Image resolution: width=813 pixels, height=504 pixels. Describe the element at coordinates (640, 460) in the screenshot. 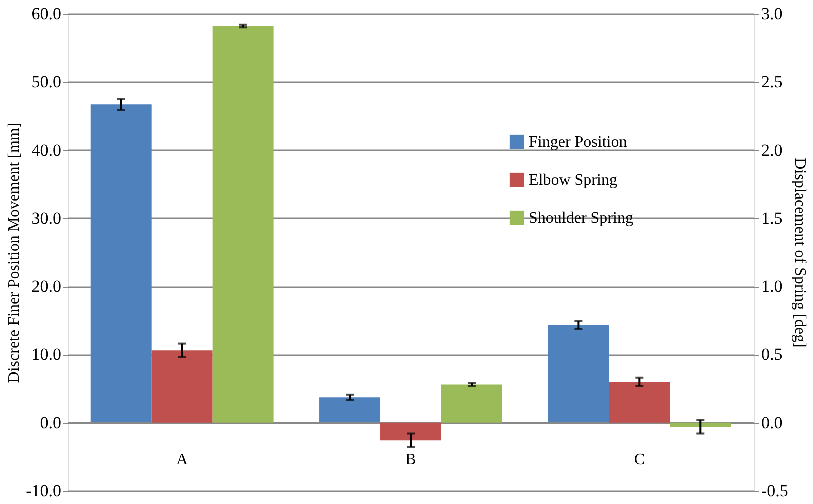

I see `x-tick-label: C` at that location.